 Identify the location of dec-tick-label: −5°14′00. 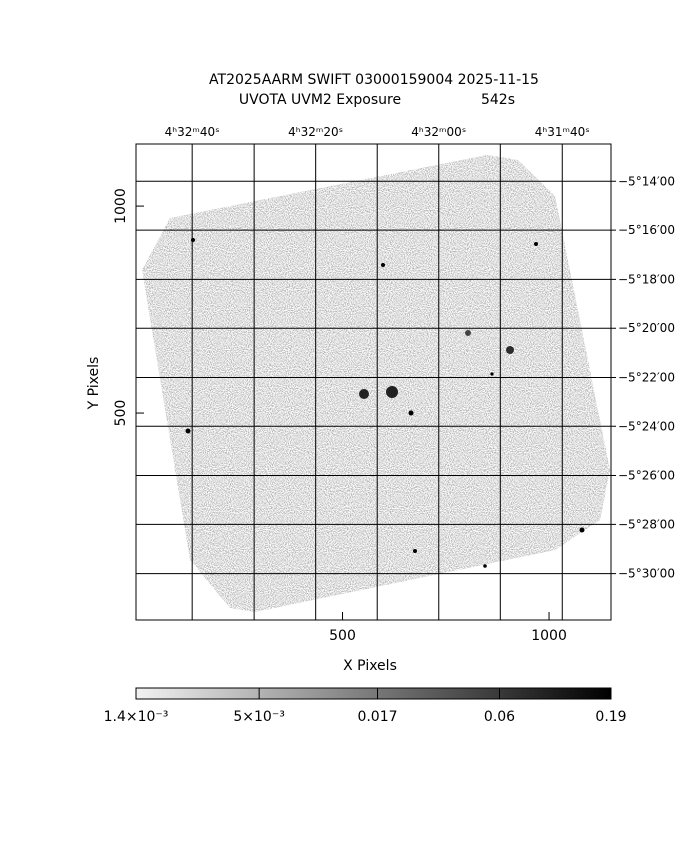
(646, 181).